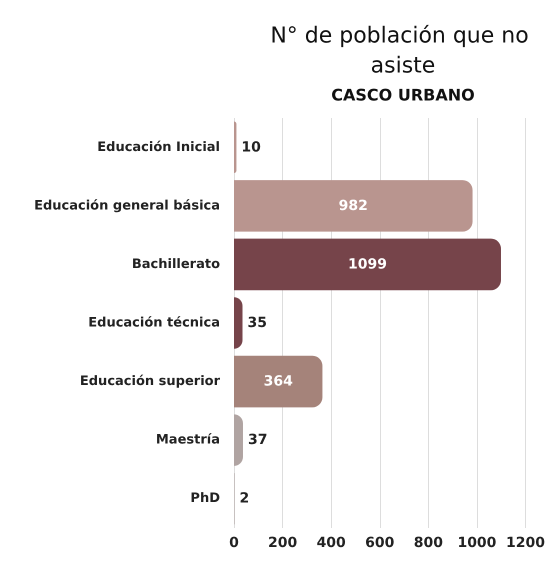 The image size is (556, 580). What do you see at coordinates (380, 543) in the screenshot?
I see `x-tick-label: 600` at bounding box center [380, 543].